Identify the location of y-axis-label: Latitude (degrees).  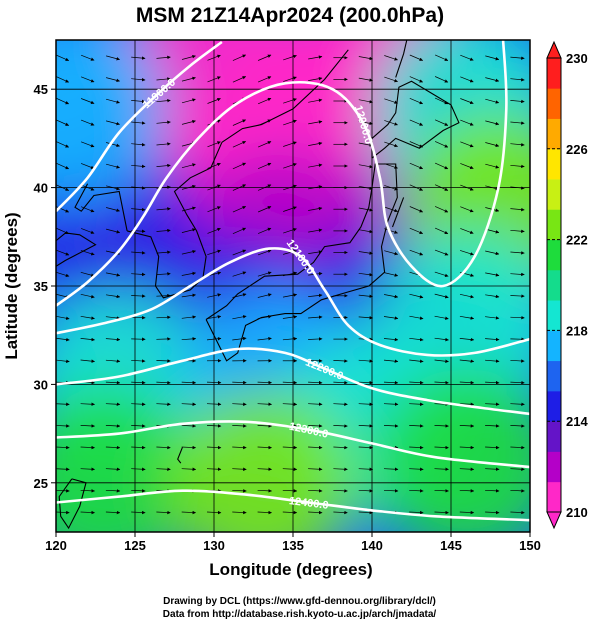
(11, 285).